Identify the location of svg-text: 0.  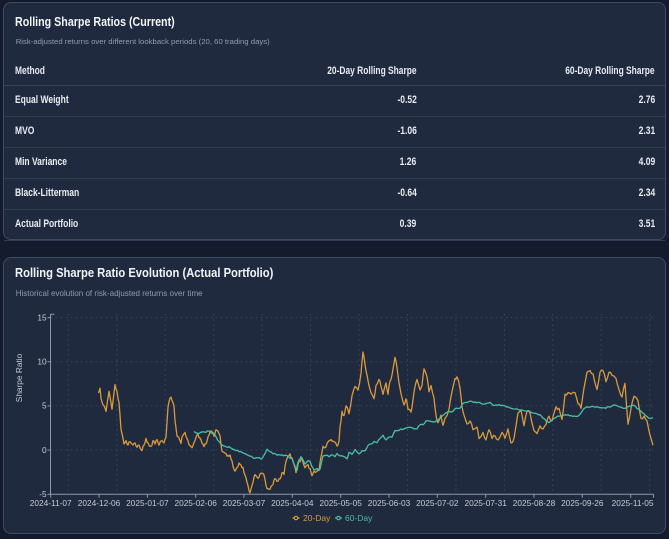
(44, 450).